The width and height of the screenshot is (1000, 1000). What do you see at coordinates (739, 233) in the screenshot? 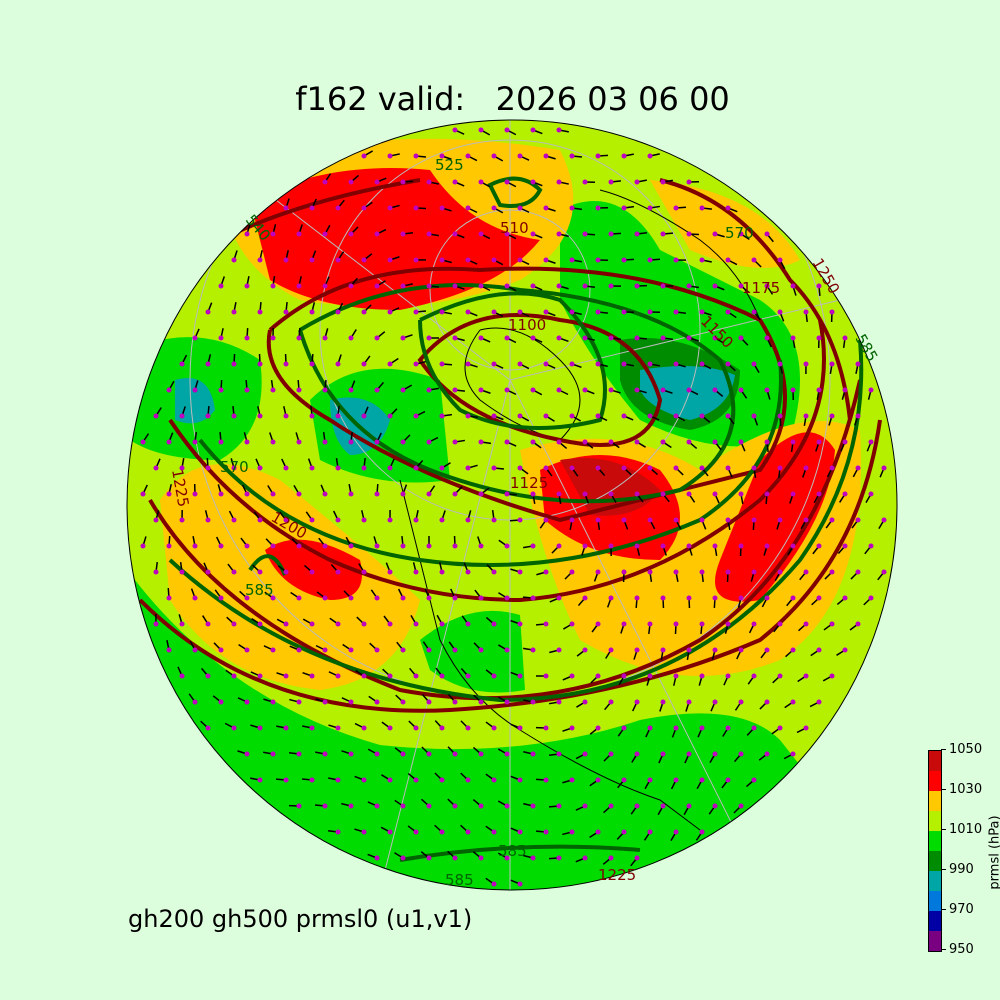
I see `contour-label: 570` at bounding box center [739, 233].